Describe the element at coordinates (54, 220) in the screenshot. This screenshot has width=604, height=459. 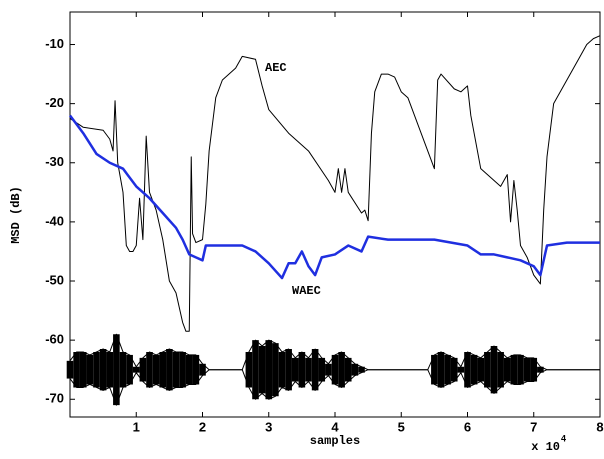
I see `y-tick-label: -40` at that location.